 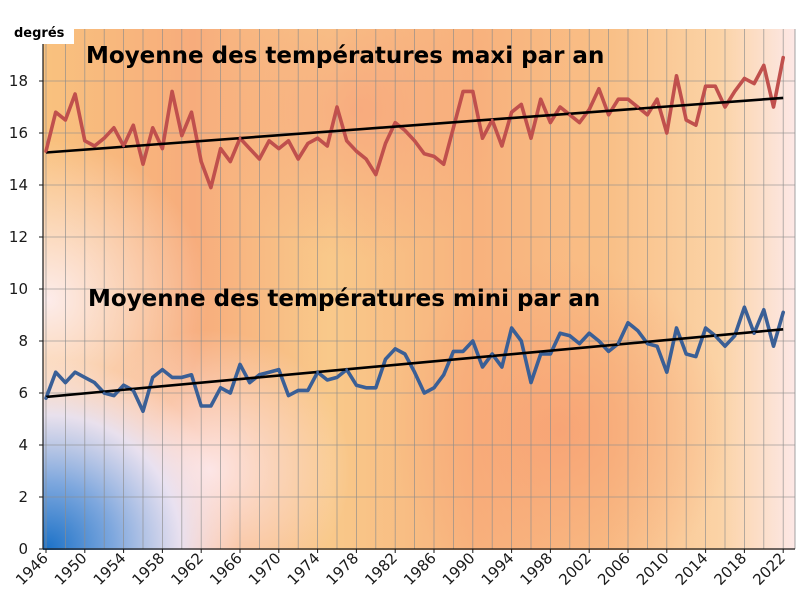 I want to click on y-tick-label: 12, so click(x=18, y=237).